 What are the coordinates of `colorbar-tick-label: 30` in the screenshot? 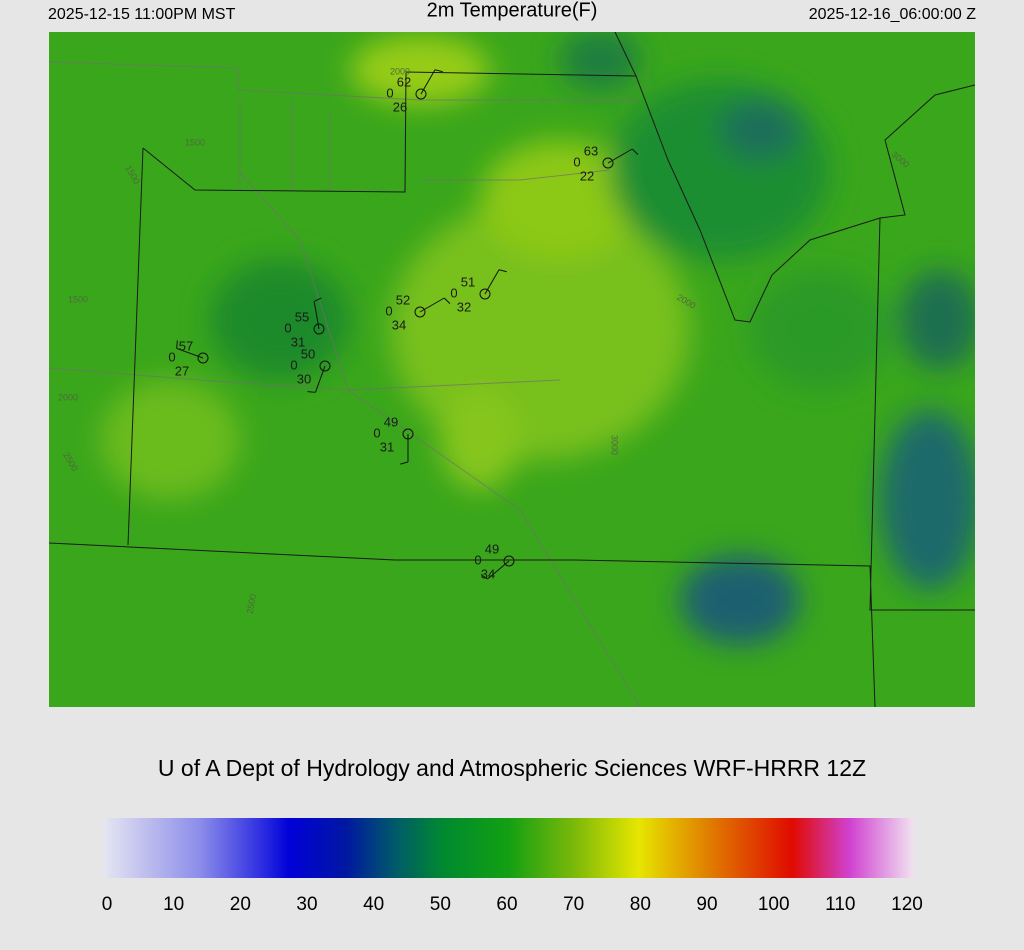 It's located at (306, 904).